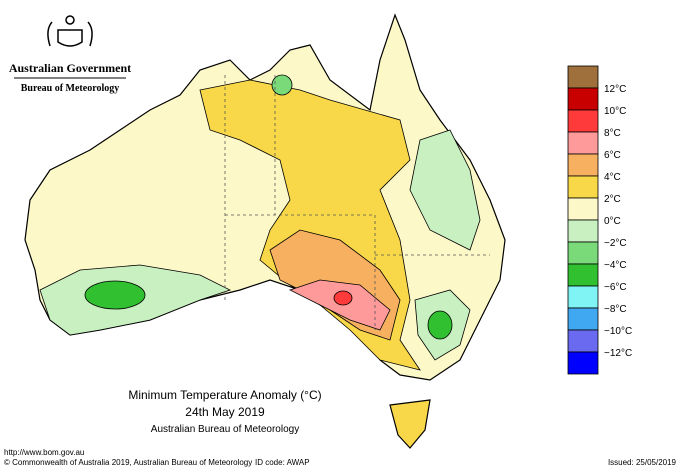  Describe the element at coordinates (224, 395) in the screenshot. I see `map-title: Minimum Temperature Anomaly (°C)` at that location.